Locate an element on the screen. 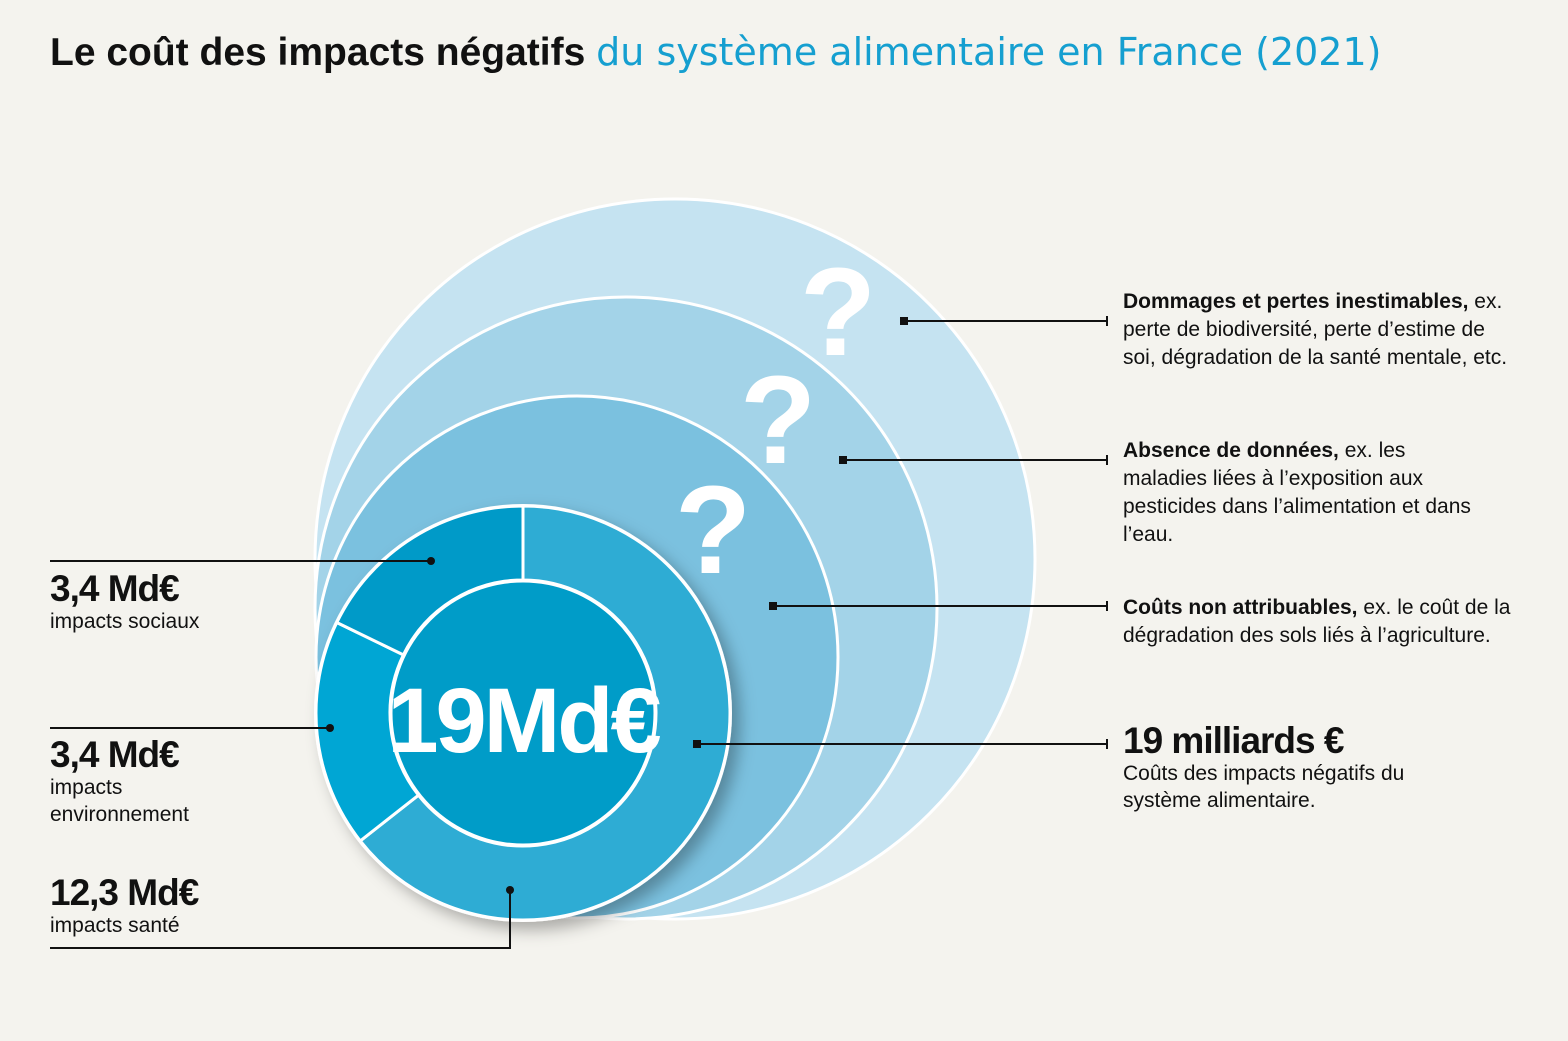  donut-center is located at coordinates (523, 713).